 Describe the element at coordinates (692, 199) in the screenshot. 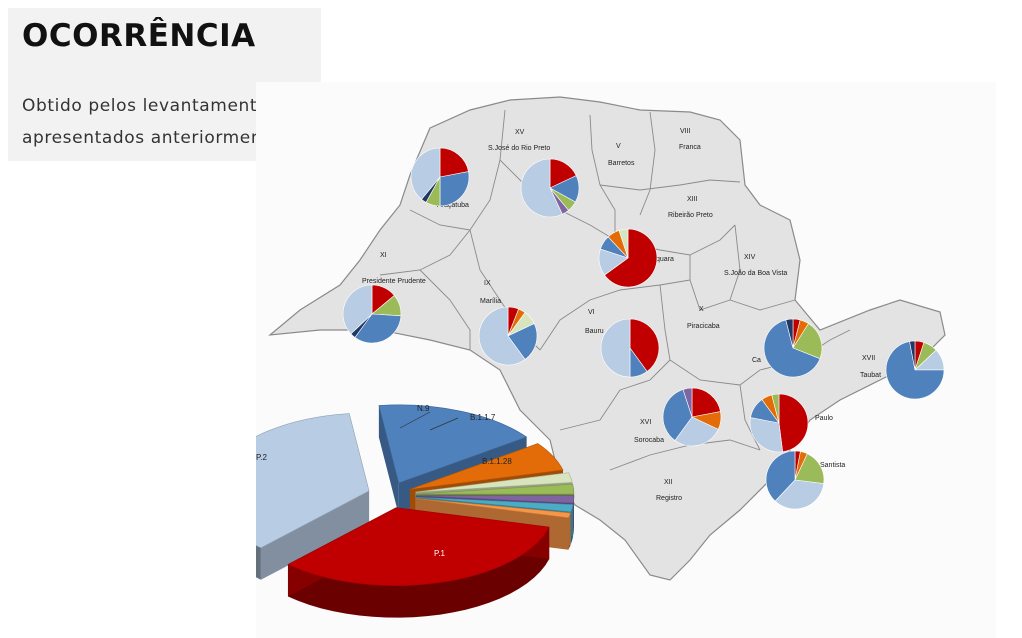

I see `region-xiii-num: XIII` at that location.